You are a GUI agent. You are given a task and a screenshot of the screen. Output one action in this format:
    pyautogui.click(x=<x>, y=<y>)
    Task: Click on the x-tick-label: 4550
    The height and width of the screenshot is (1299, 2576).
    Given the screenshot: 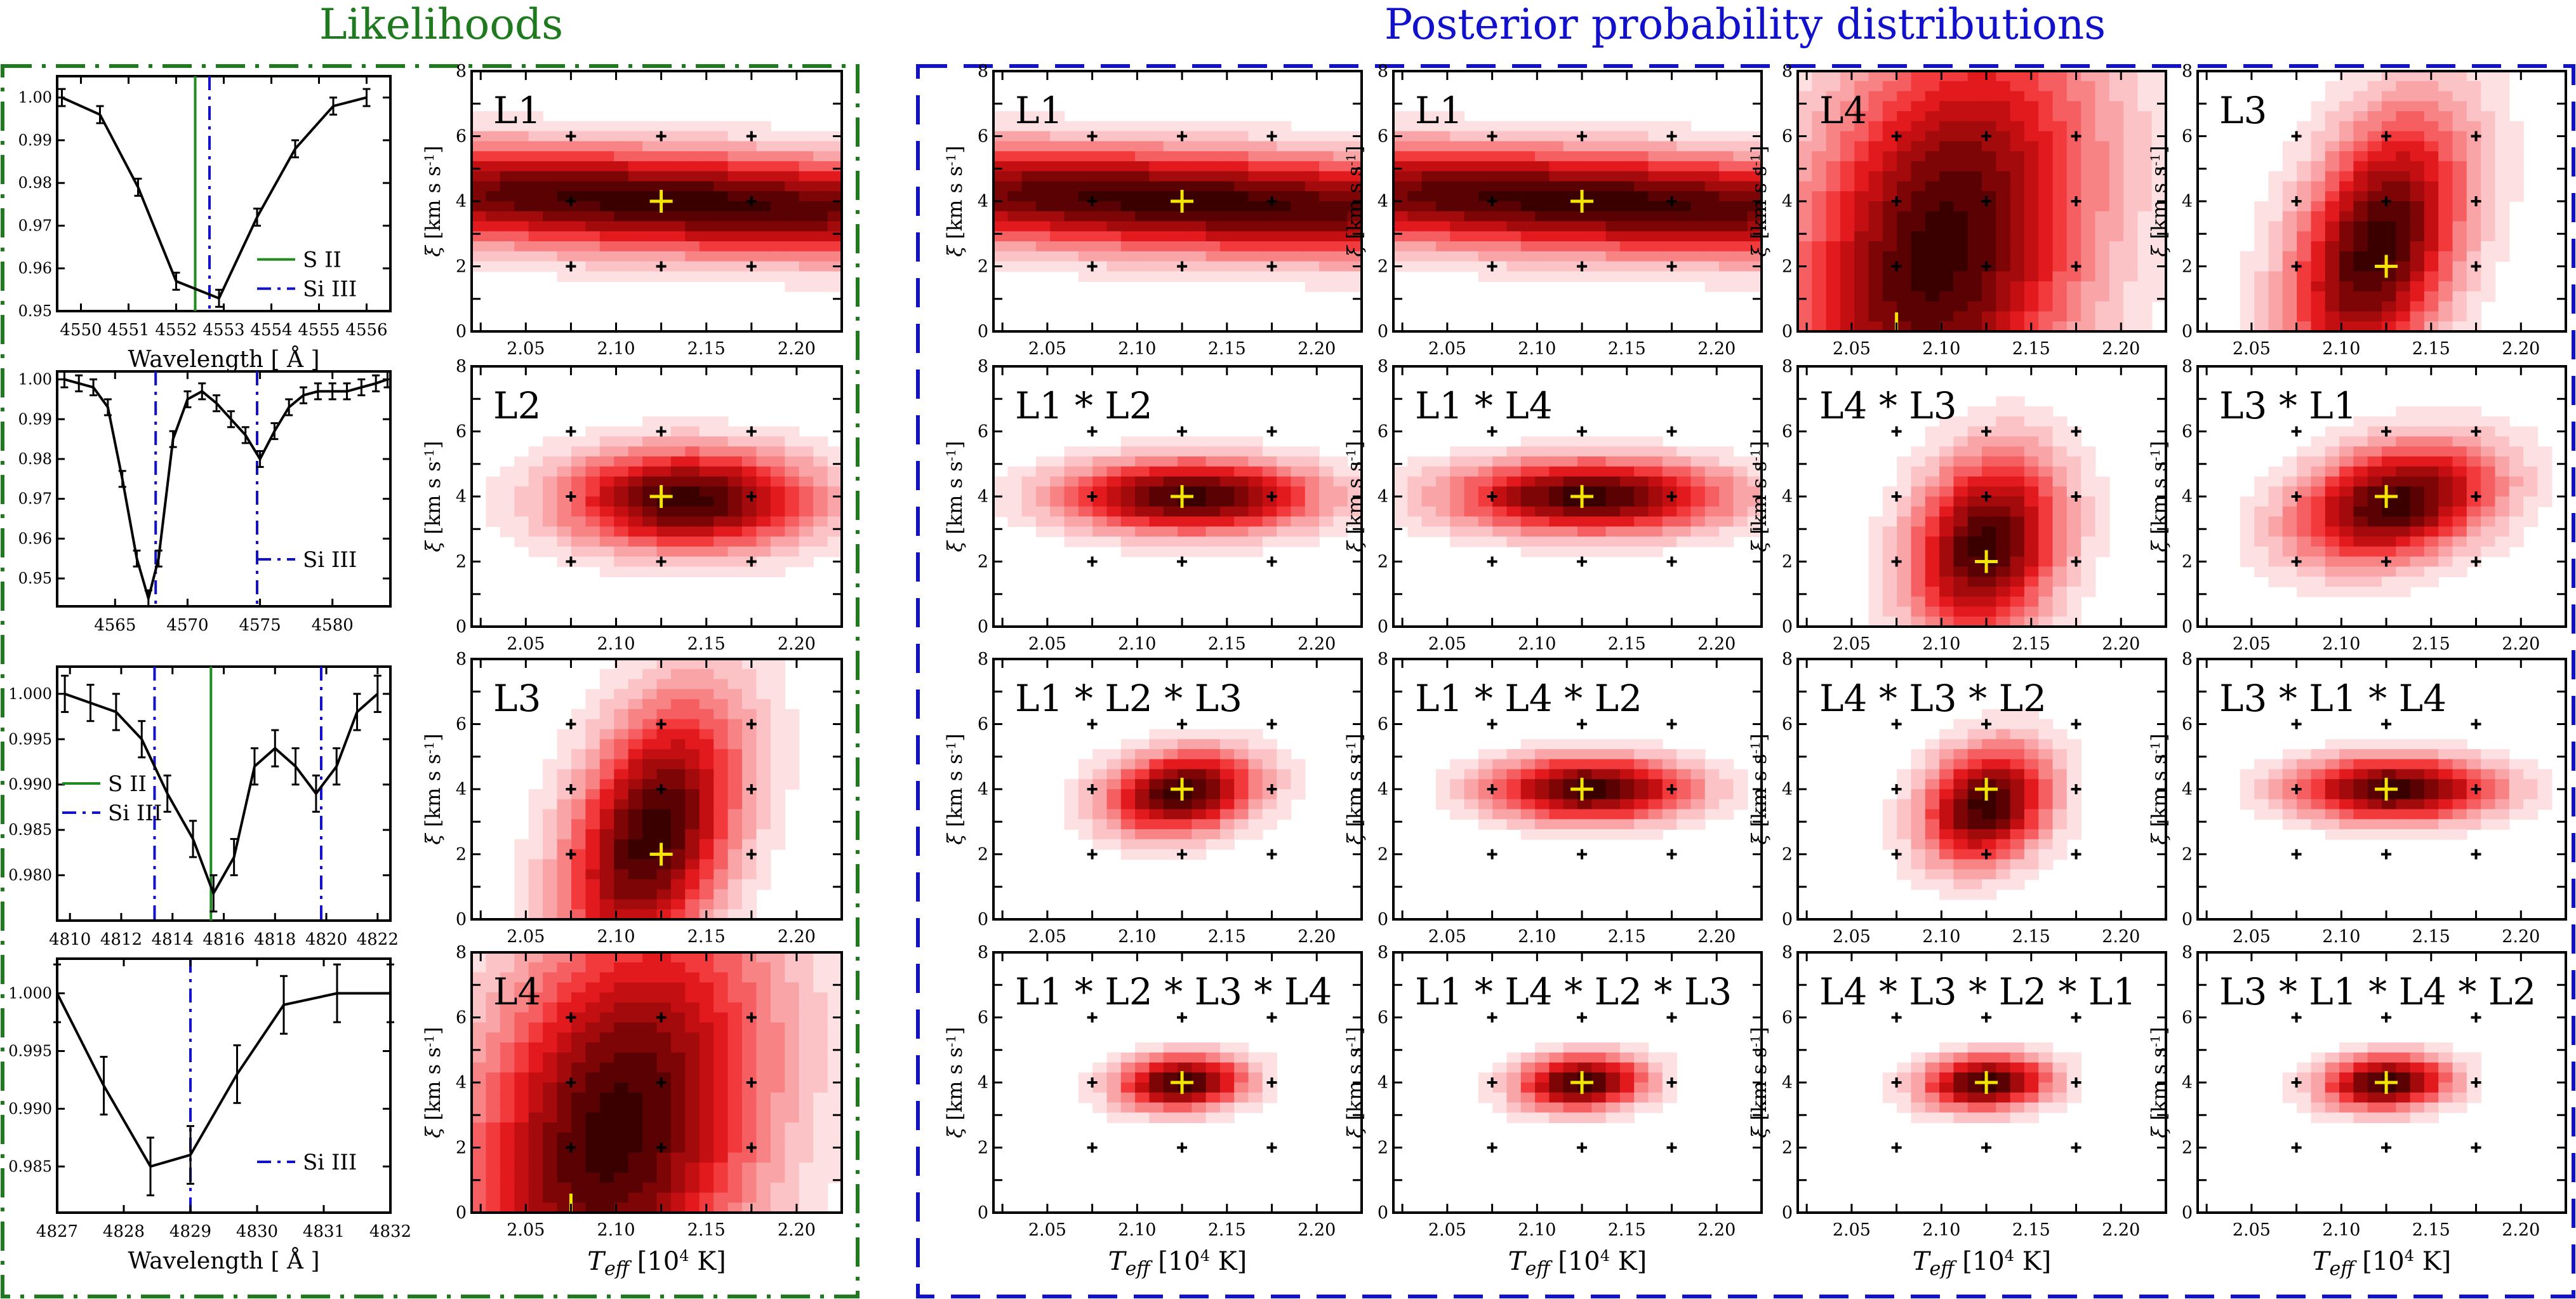 What is the action you would take?
    pyautogui.click(x=81, y=330)
    